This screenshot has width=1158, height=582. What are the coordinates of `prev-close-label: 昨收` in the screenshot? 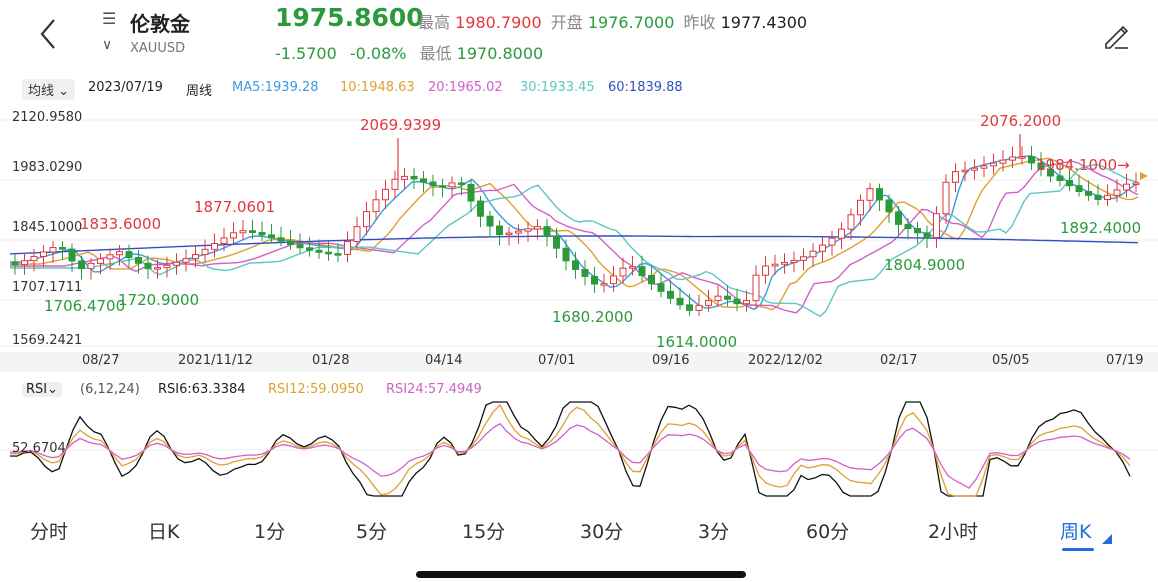 It's located at (699, 22).